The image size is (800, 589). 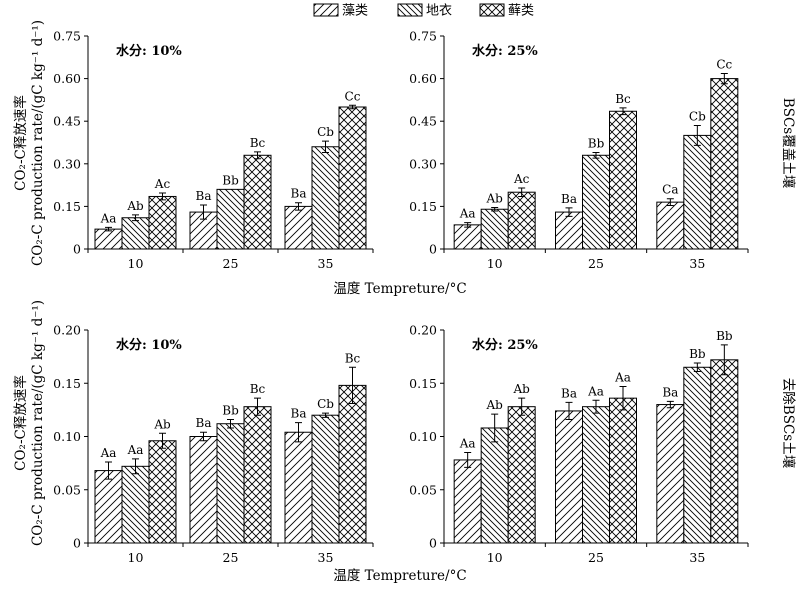 I want to click on panel-4-title: 水分: 25%, so click(x=505, y=345).